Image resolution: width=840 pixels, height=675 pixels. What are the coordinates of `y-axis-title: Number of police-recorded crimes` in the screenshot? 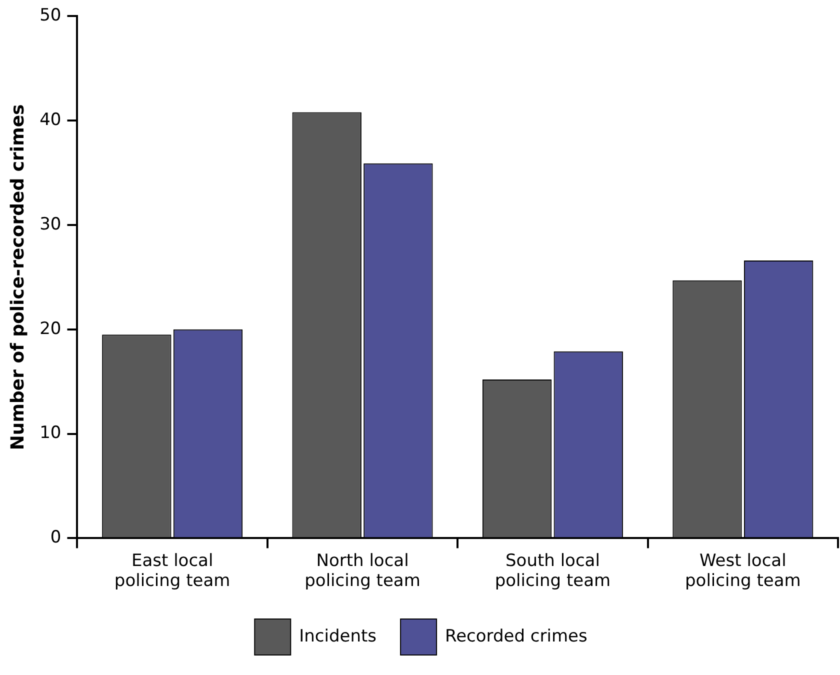 It's located at (17, 277).